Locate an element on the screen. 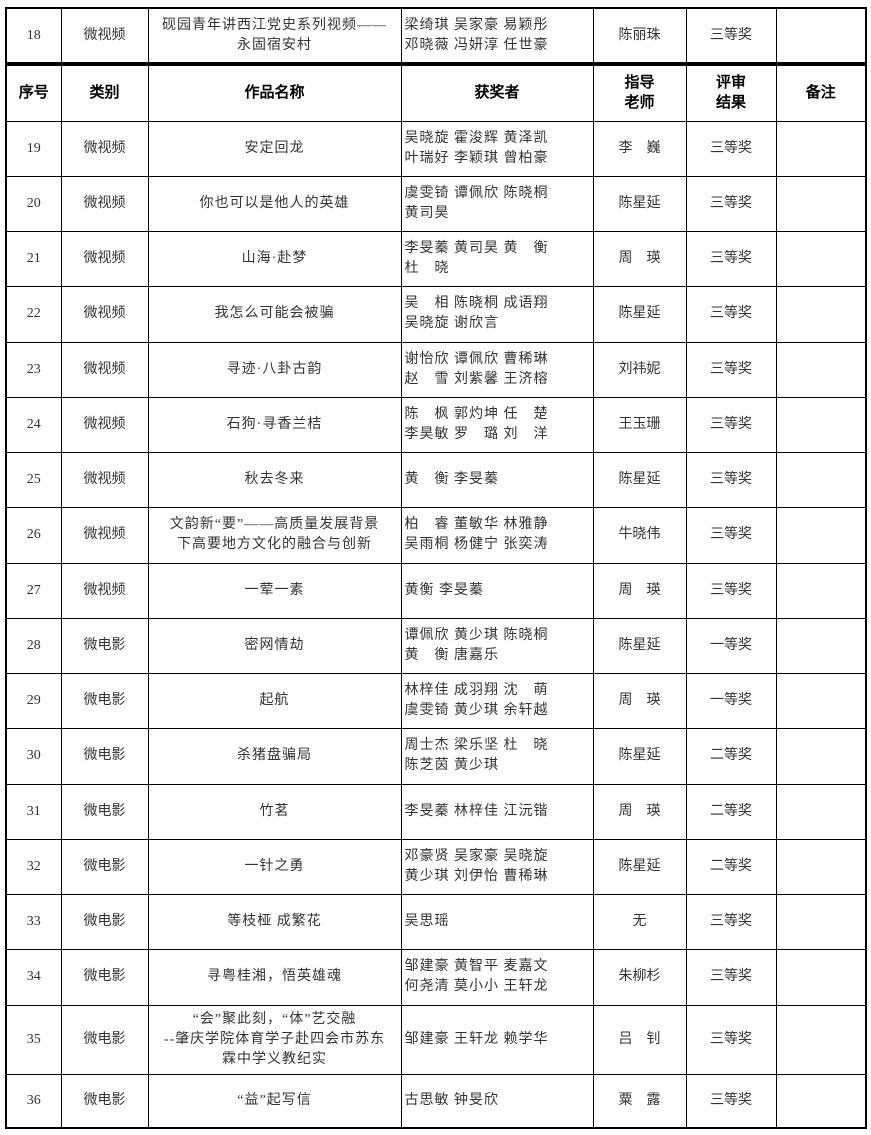 The image size is (871, 1135). cell-title: 山海·赴梦 is located at coordinates (274, 259).